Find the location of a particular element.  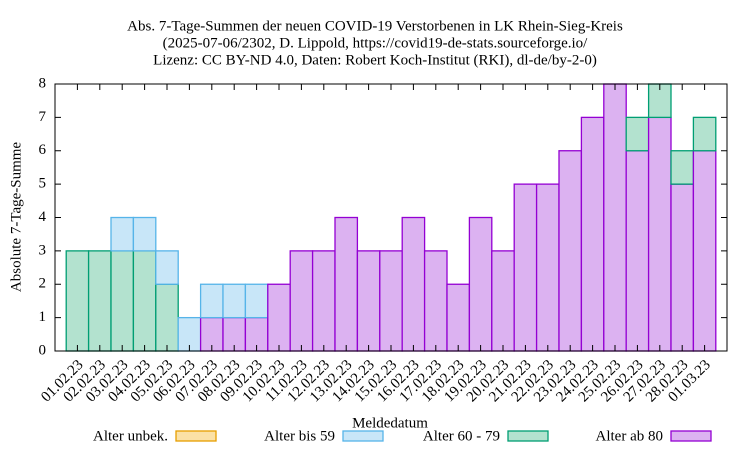

y-tick-label: 4 is located at coordinates (43, 217).